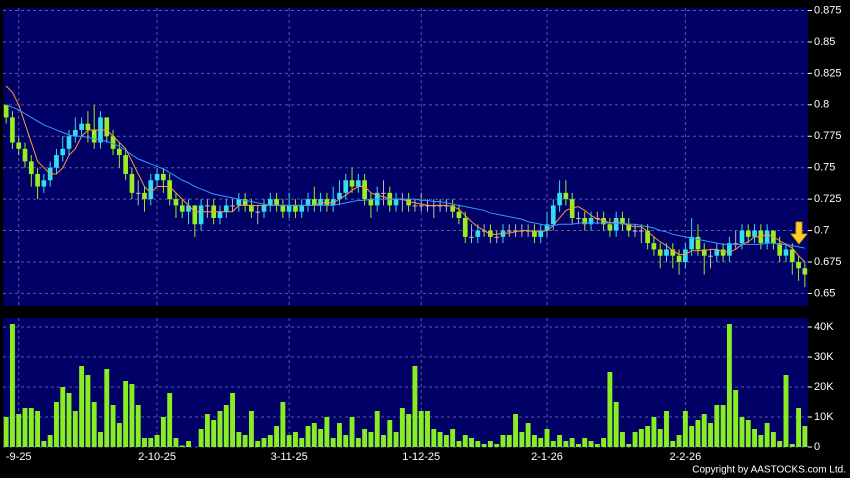 The image size is (850, 478). Describe the element at coordinates (289, 457) in the screenshot. I see `x-tick-label: 3-11-25` at that location.